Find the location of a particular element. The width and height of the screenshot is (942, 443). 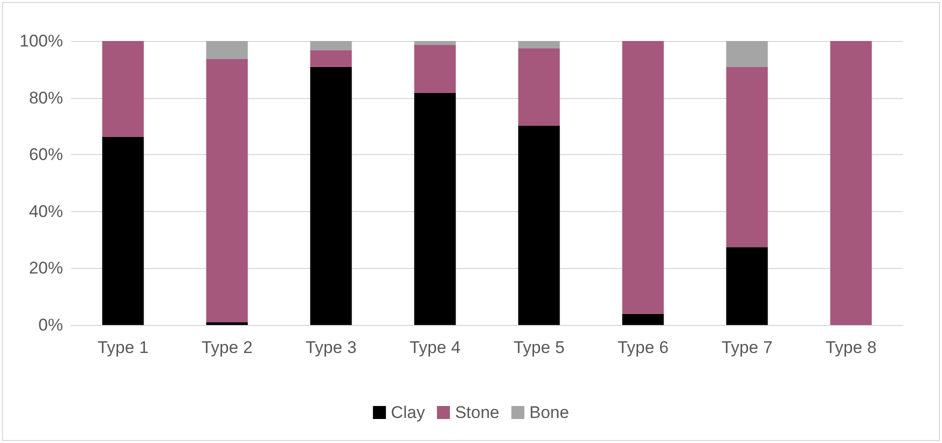

y-tick-label: 0% is located at coordinates (50, 325).